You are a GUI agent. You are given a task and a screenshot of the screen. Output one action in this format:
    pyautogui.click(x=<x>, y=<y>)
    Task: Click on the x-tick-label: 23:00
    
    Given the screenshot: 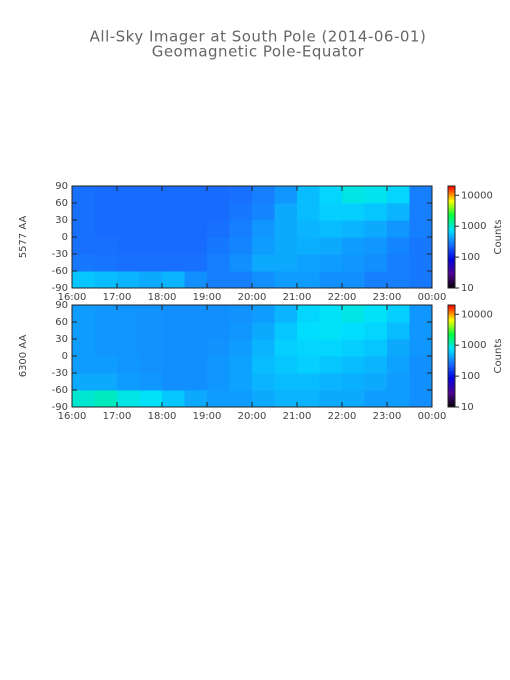 What is the action you would take?
    pyautogui.click(x=387, y=416)
    